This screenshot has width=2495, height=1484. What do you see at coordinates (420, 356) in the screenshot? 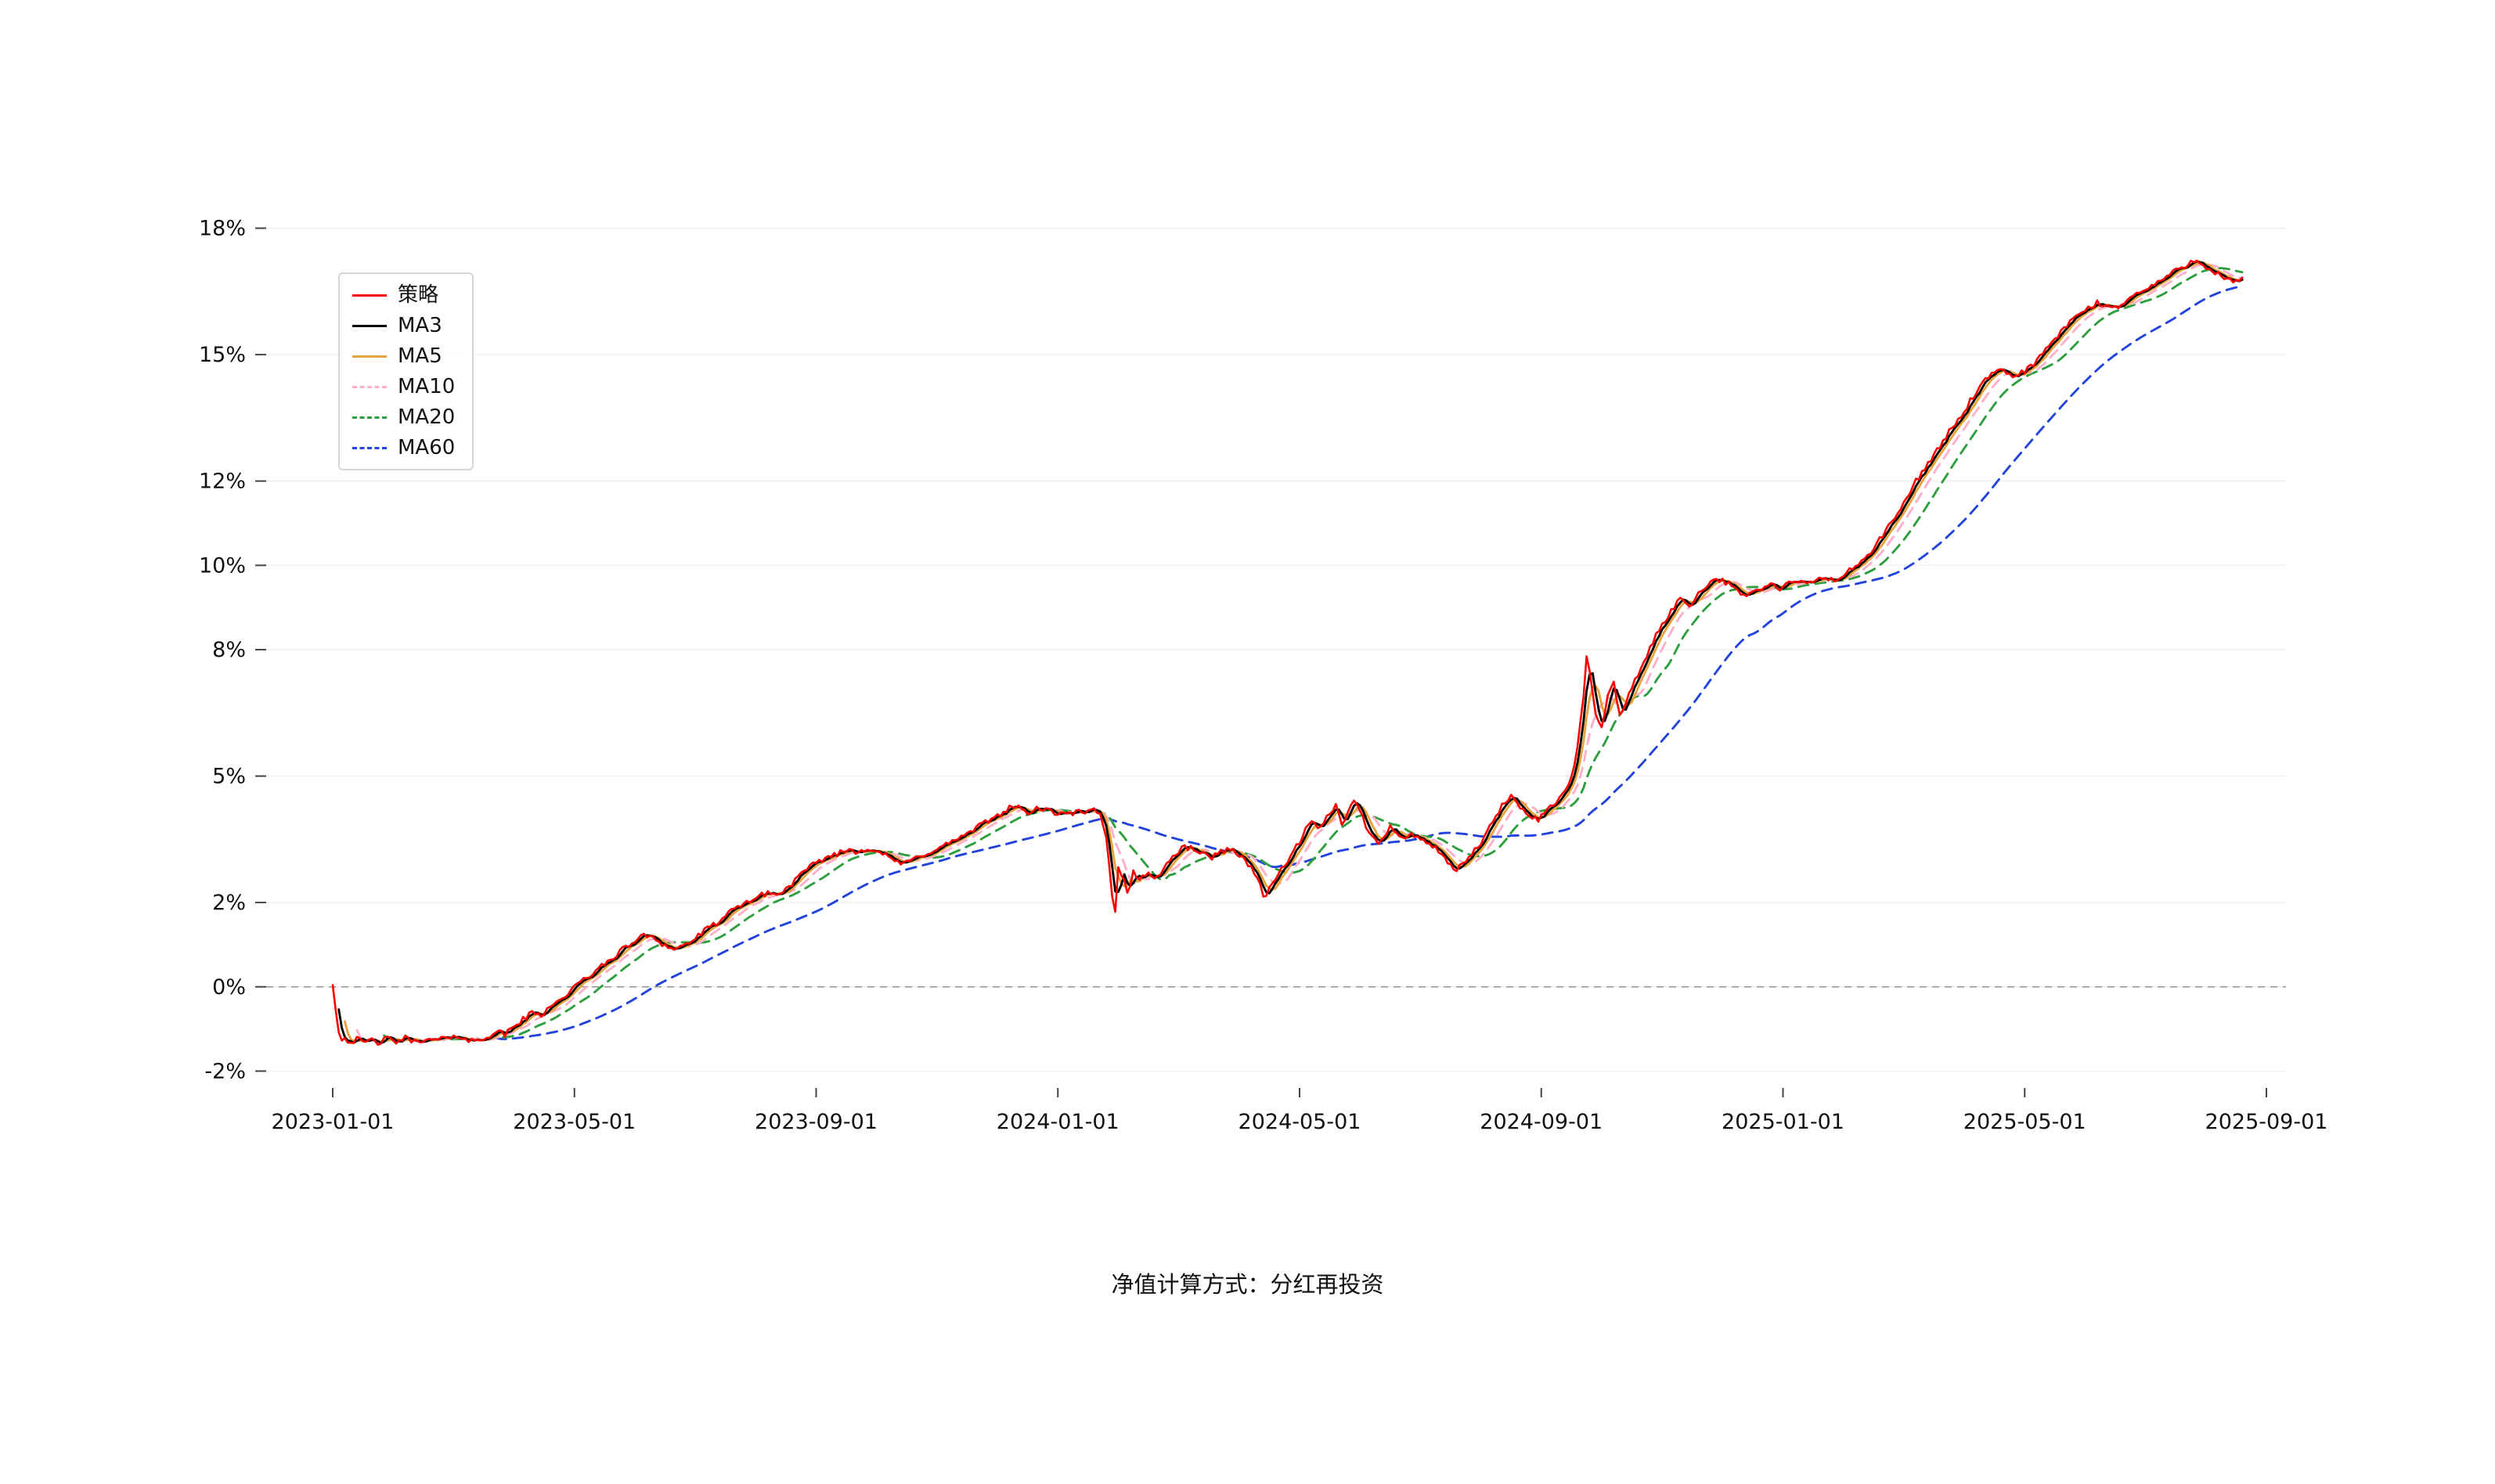
I see `legend-label-ma5: MA5` at bounding box center [420, 356].